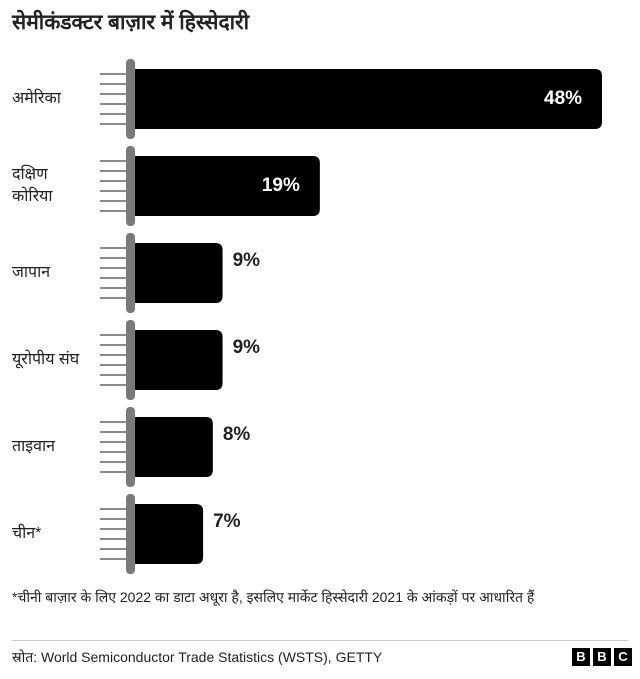  Describe the element at coordinates (36, 98) in the screenshot. I see `category-label: अमेरिका` at that location.